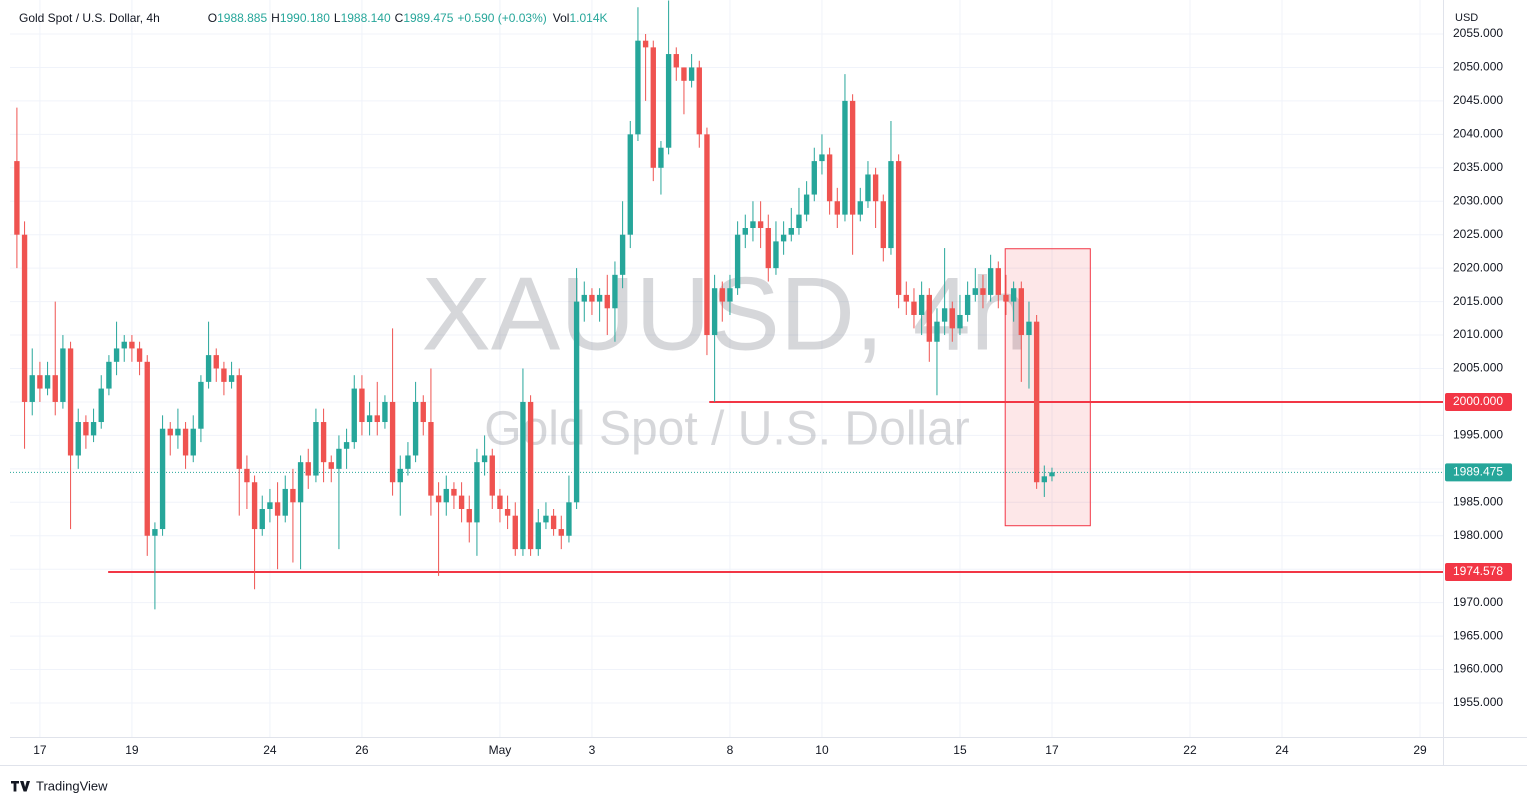 The image size is (1527, 811). I want to click on y-tick-label: 1955.000, so click(1478, 702).